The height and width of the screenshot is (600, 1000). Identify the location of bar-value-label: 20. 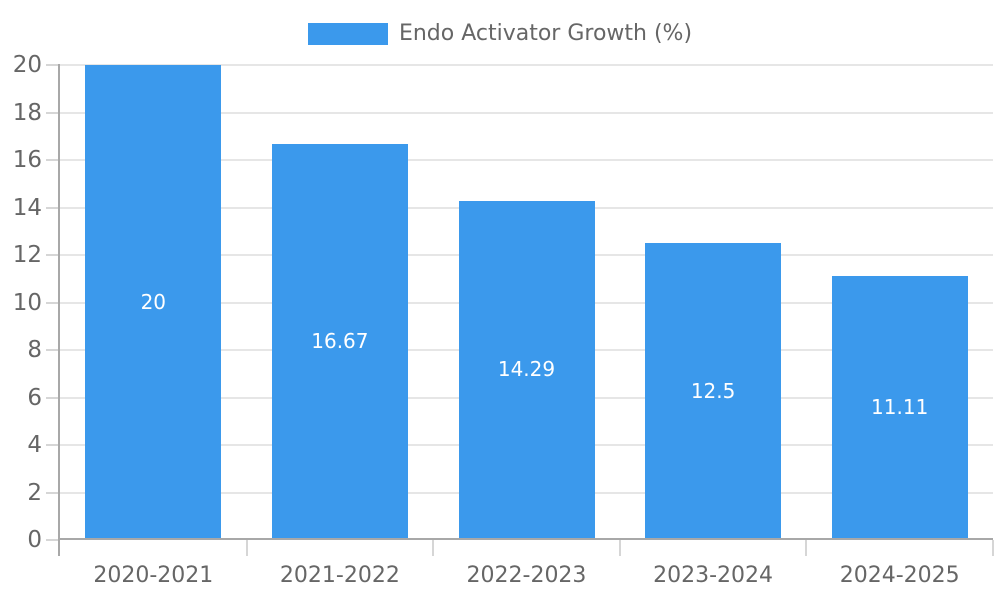
(153, 301).